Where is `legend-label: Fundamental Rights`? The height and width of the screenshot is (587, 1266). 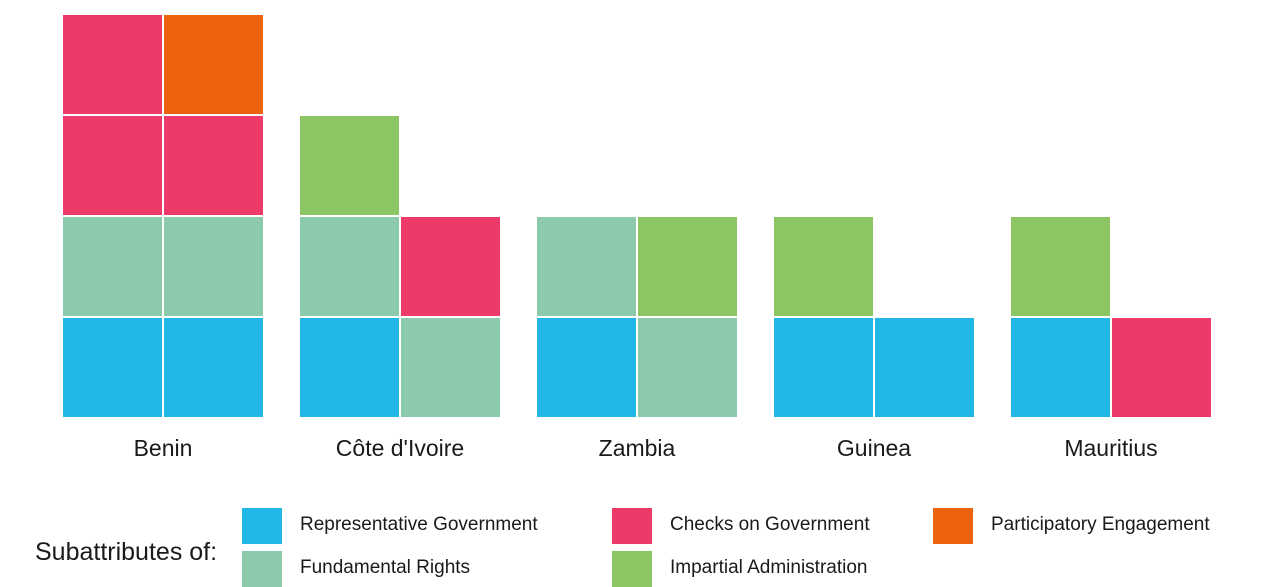
legend-label: Fundamental Rights is located at coordinates (385, 567).